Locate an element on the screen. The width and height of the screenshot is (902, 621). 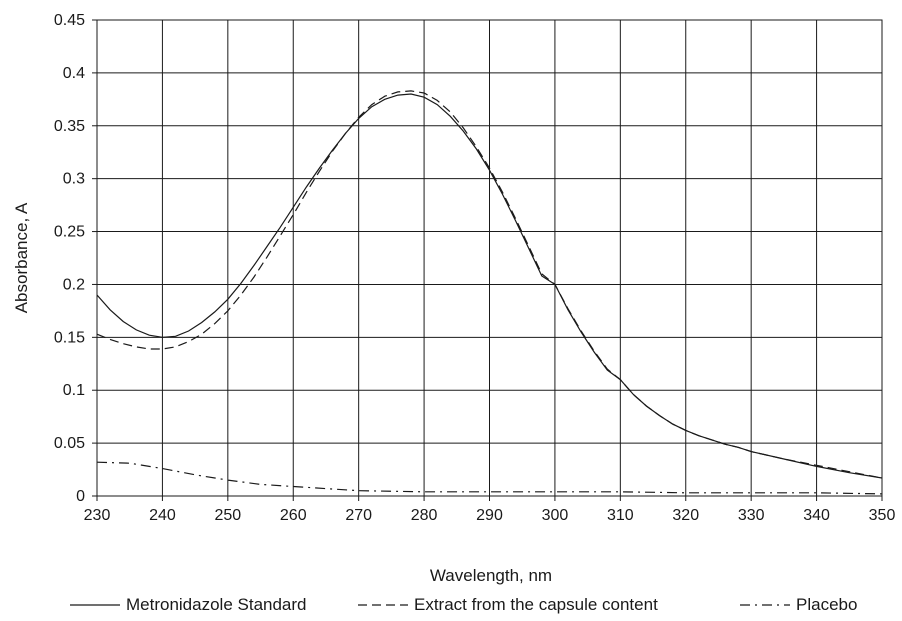
y-axis-label: Absorbance, A is located at coordinates (21, 257).